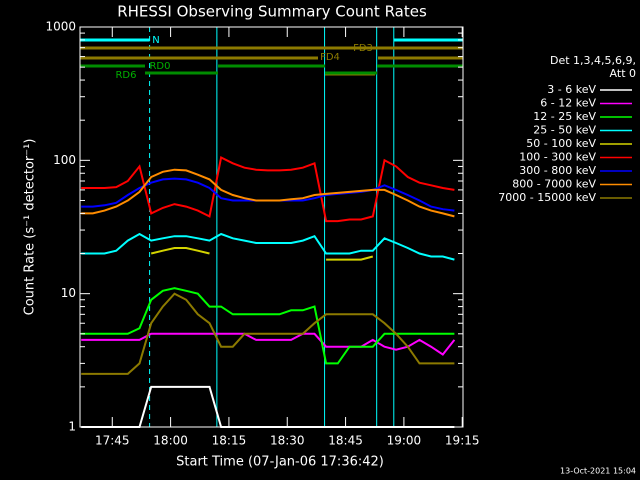 The image size is (640, 480). I want to click on footer: 13-Oct-2021 15:04, so click(598, 471).